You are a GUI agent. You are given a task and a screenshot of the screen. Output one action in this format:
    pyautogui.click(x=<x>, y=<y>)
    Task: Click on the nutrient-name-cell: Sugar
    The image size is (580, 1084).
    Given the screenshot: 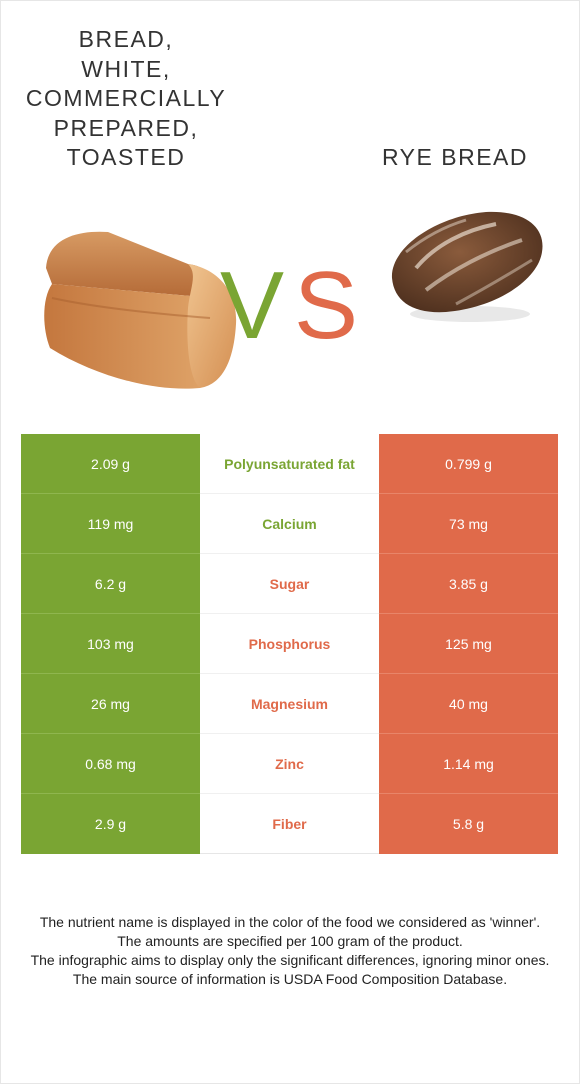 What is the action you would take?
    pyautogui.click(x=289, y=584)
    